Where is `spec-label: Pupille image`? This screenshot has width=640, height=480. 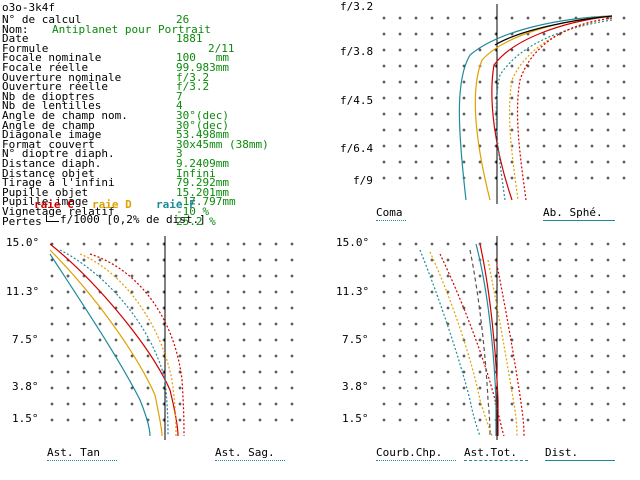 spec-label: Pupille image is located at coordinates (45, 202).